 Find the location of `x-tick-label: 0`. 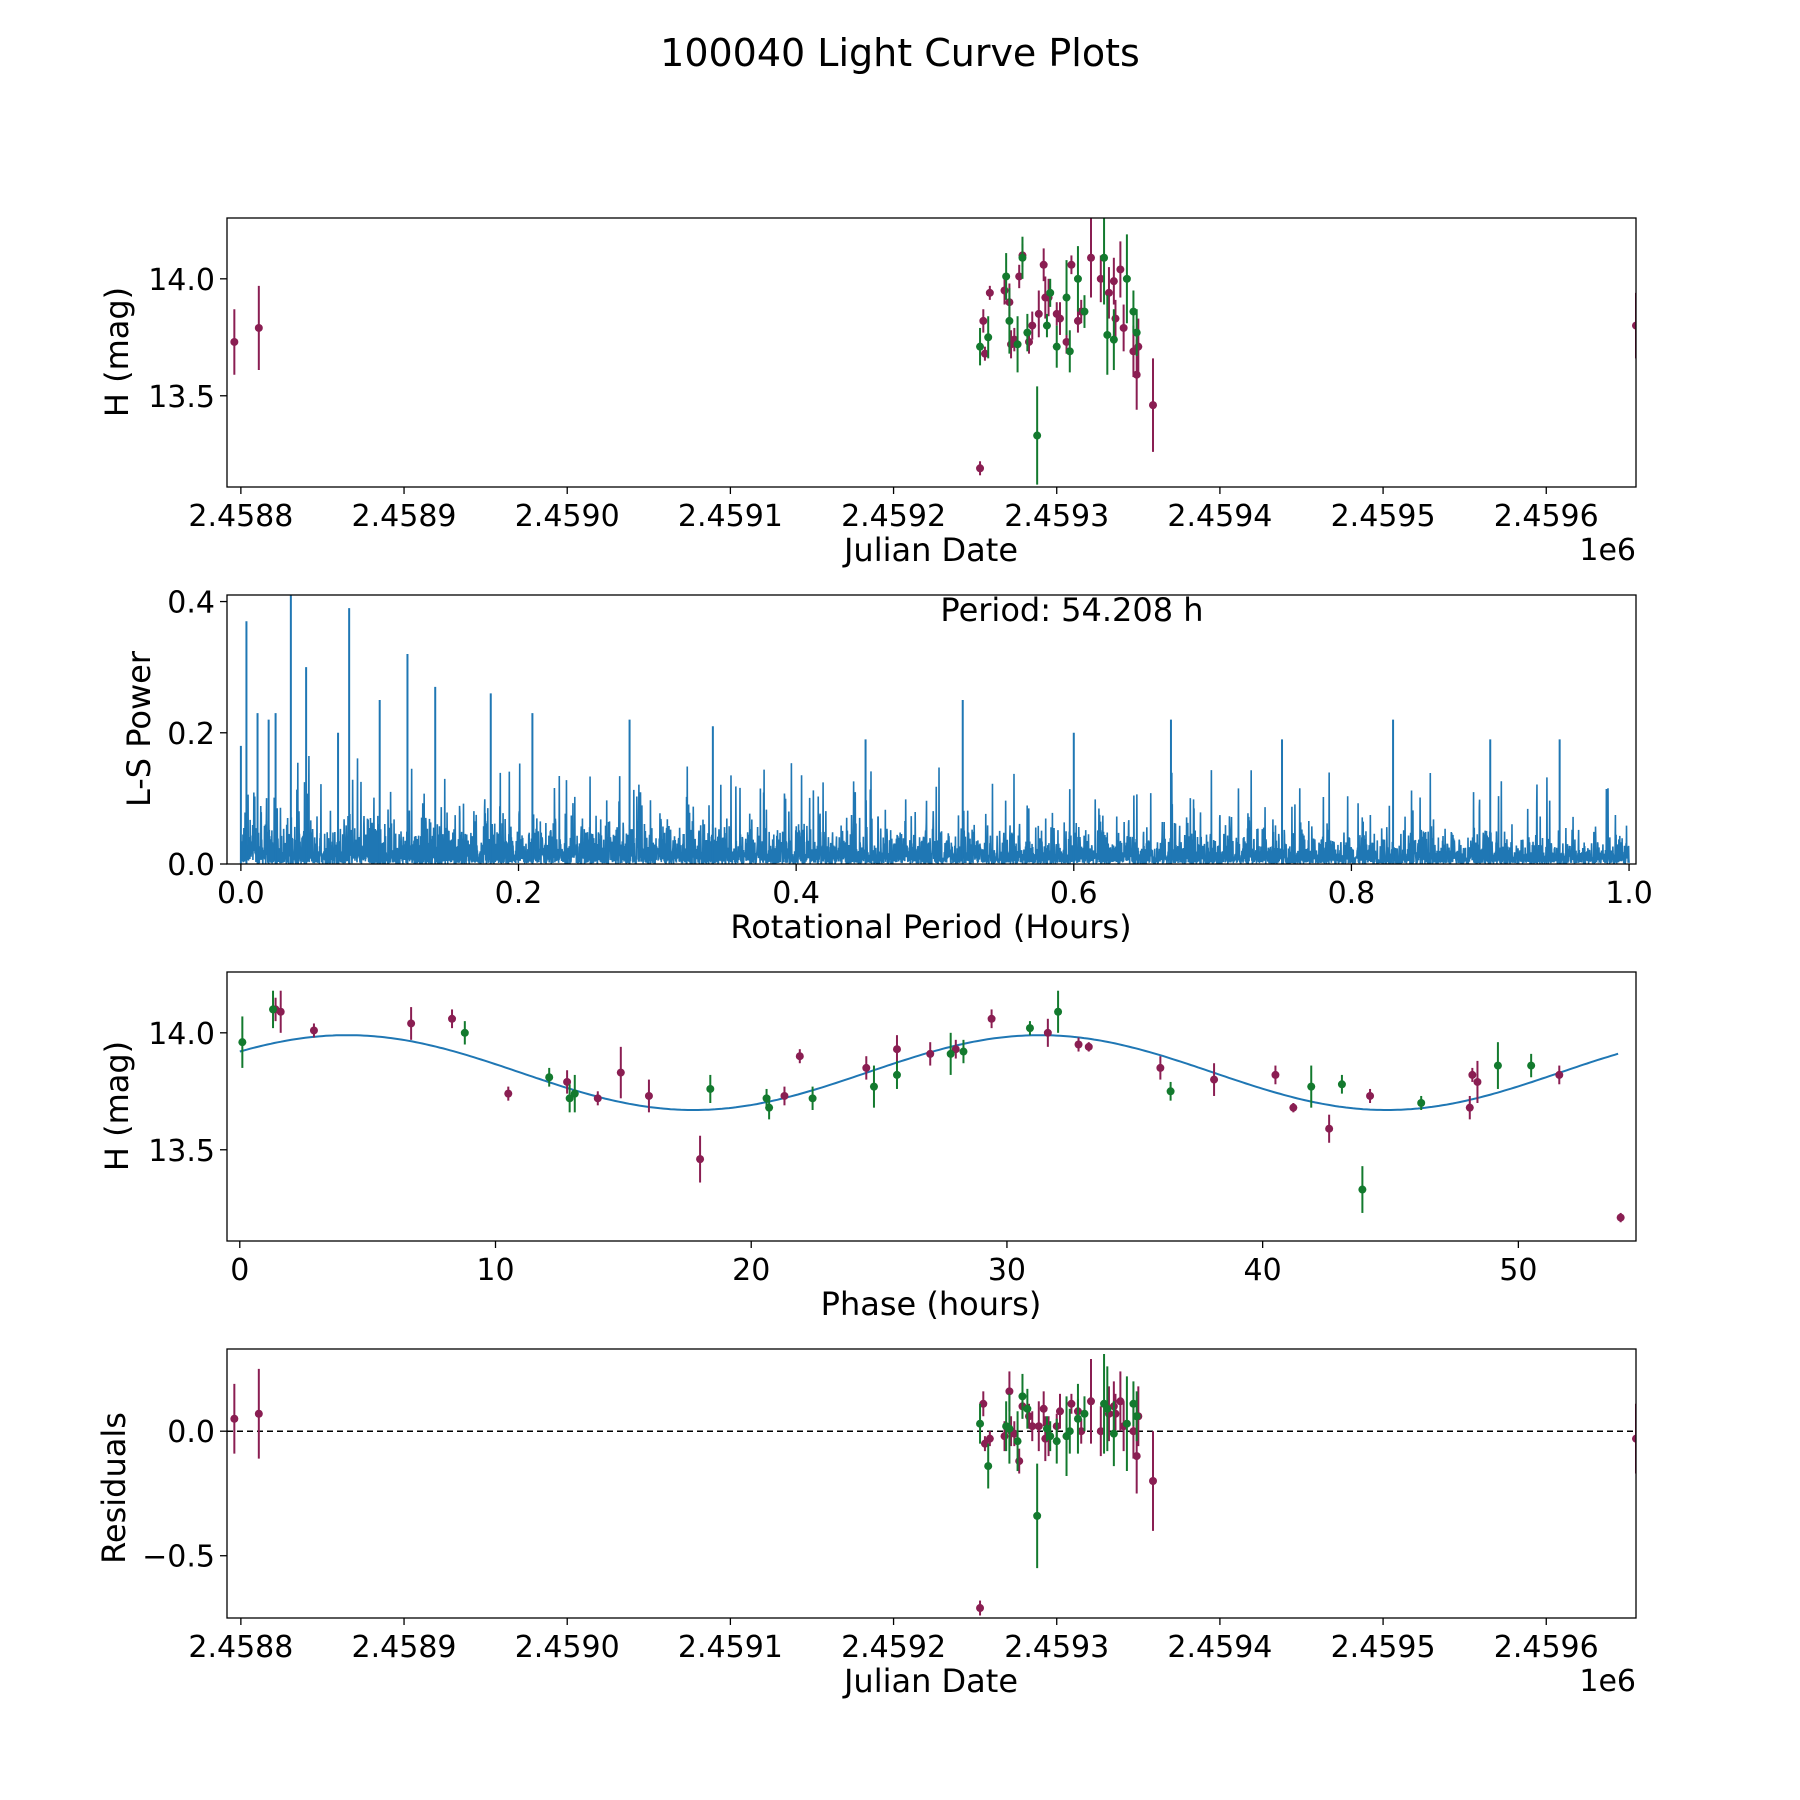

x-tick-label: 0 is located at coordinates (239, 1270).